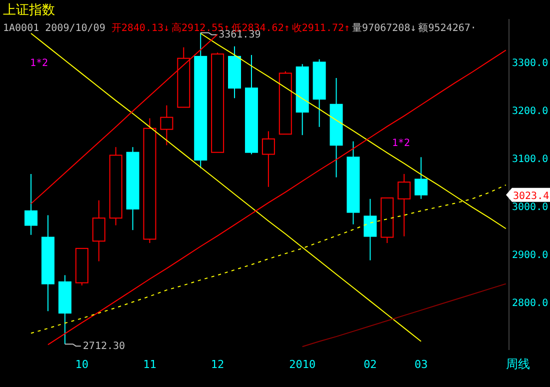 Image resolution: width=550 pixels, height=387 pixels. What do you see at coordinates (530, 64) in the screenshot?
I see `y-tick-label: 3300.0` at bounding box center [530, 64].